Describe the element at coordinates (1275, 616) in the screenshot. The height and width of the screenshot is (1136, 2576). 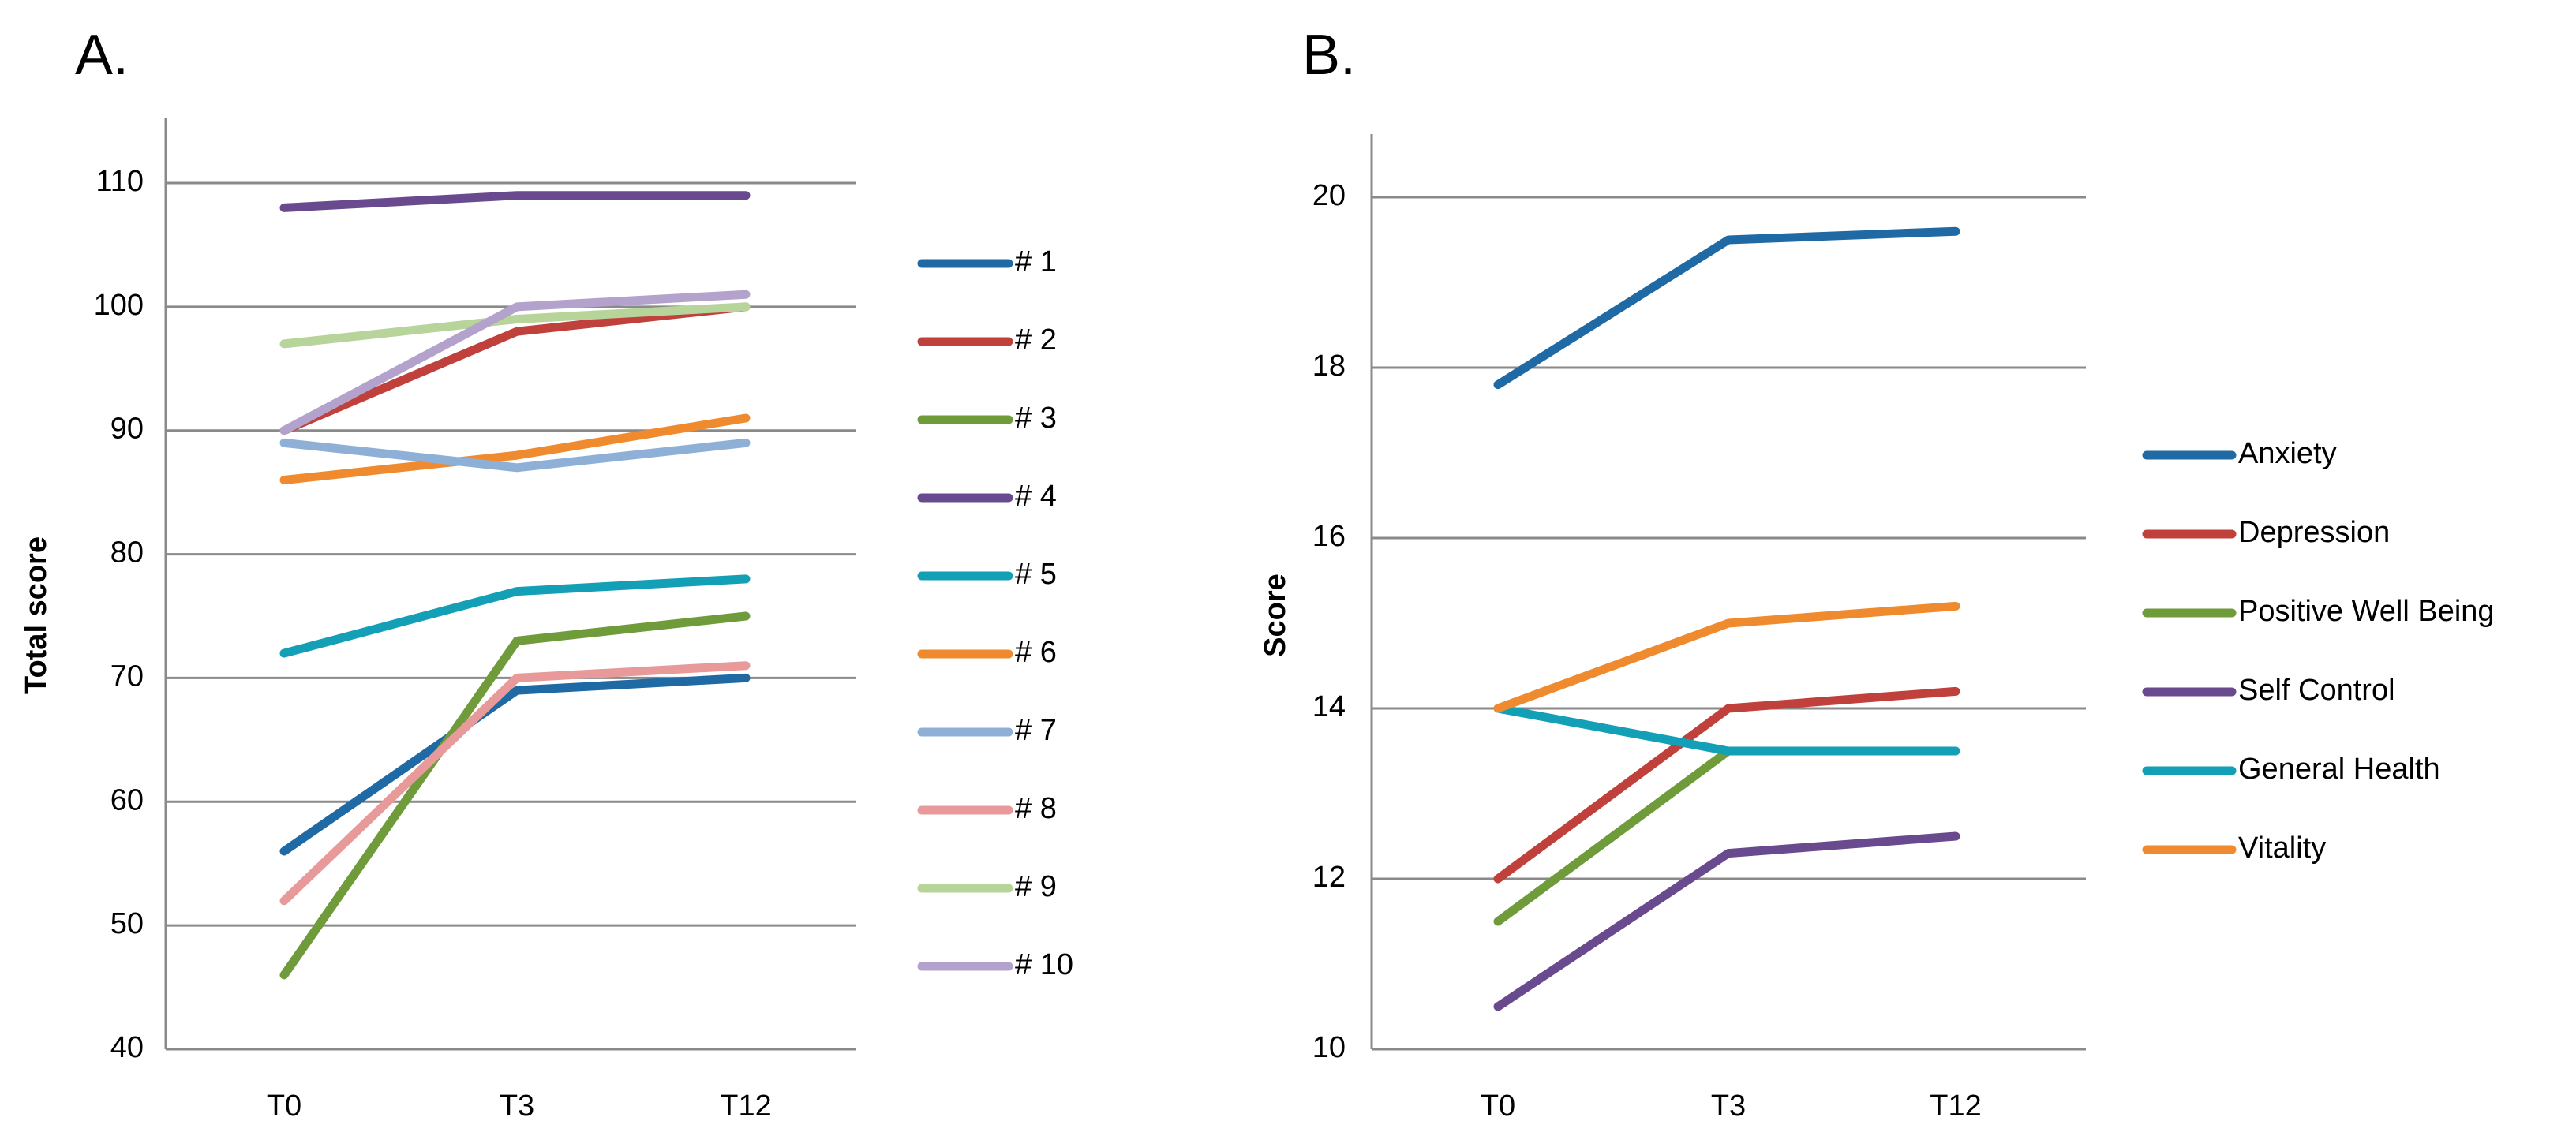
I see `y-axis-label: Score` at that location.